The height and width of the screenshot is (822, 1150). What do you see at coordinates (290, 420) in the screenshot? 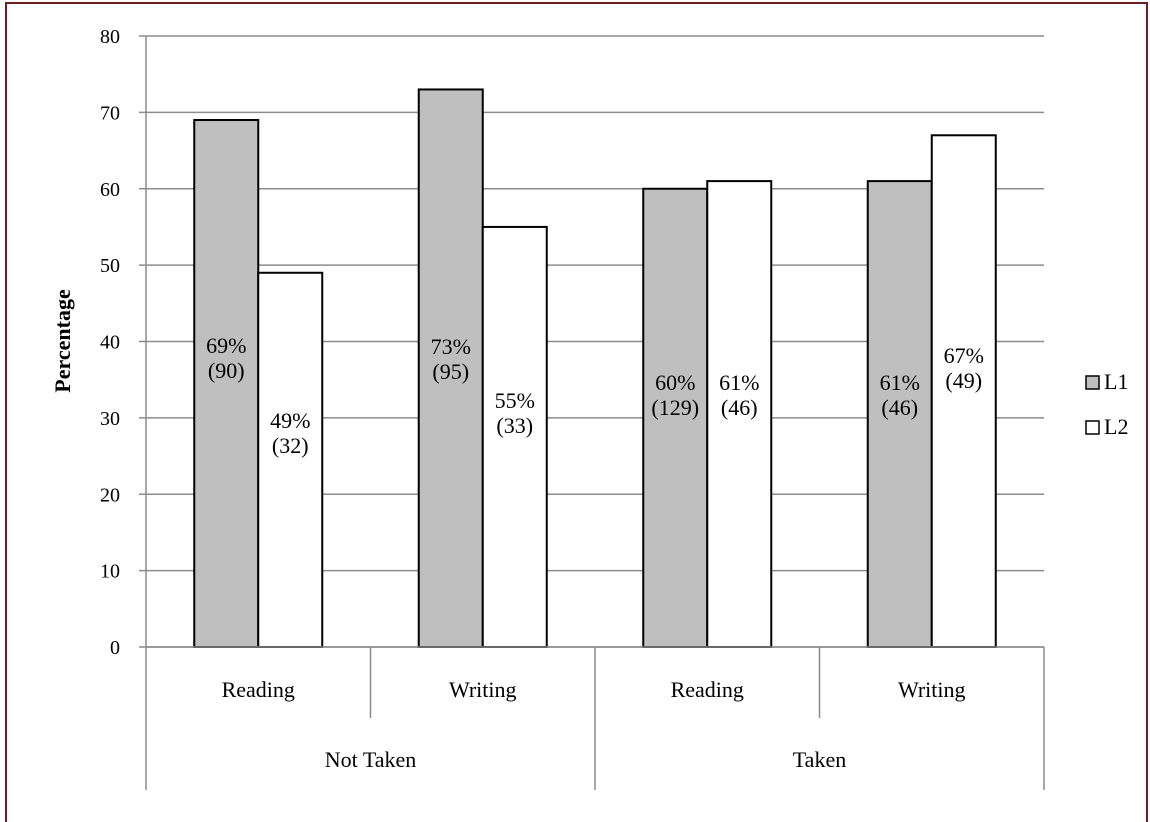
I see `data-label: 49%` at bounding box center [290, 420].